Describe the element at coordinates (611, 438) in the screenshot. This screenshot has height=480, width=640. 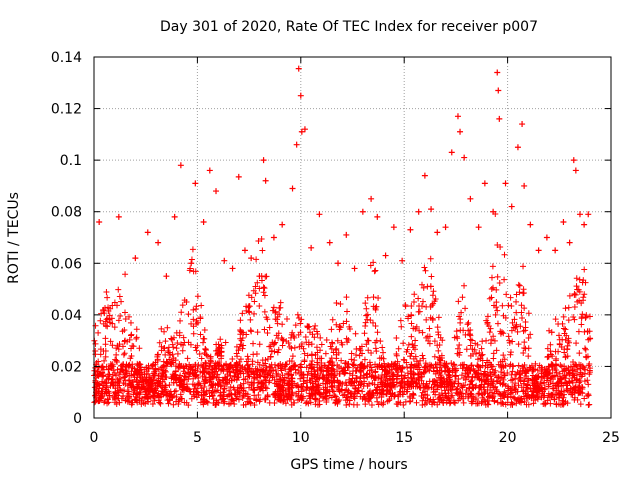
I see `x-tick-label: 25` at that location.